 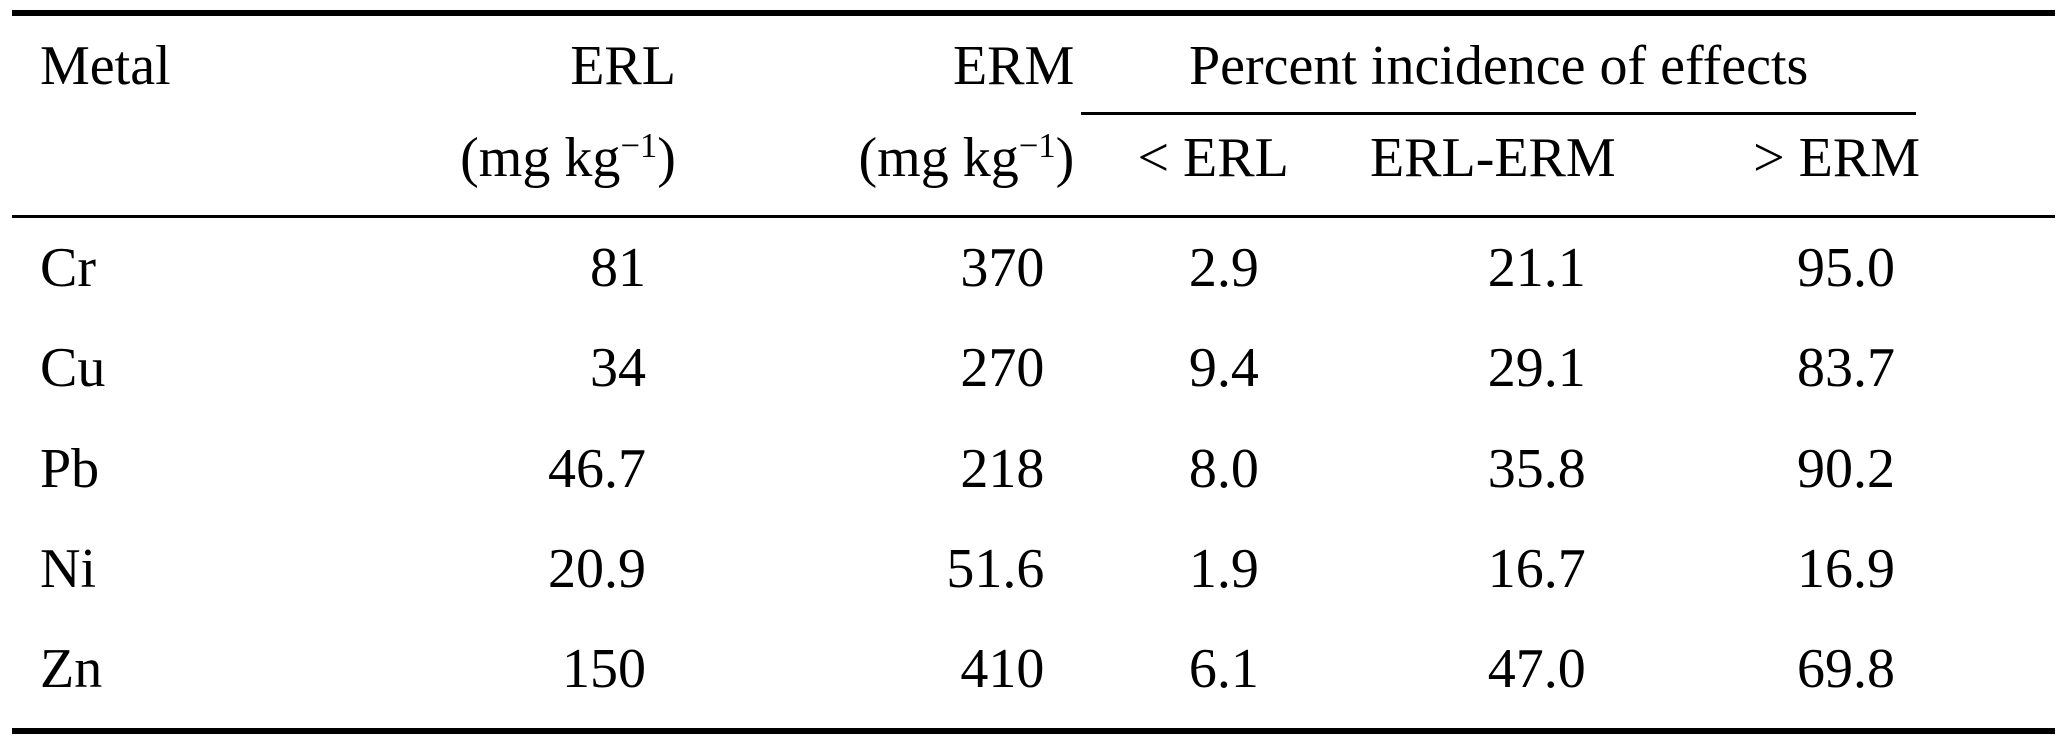 I want to click on header-erl-unit: (mg kg−1), so click(x=461, y=167).